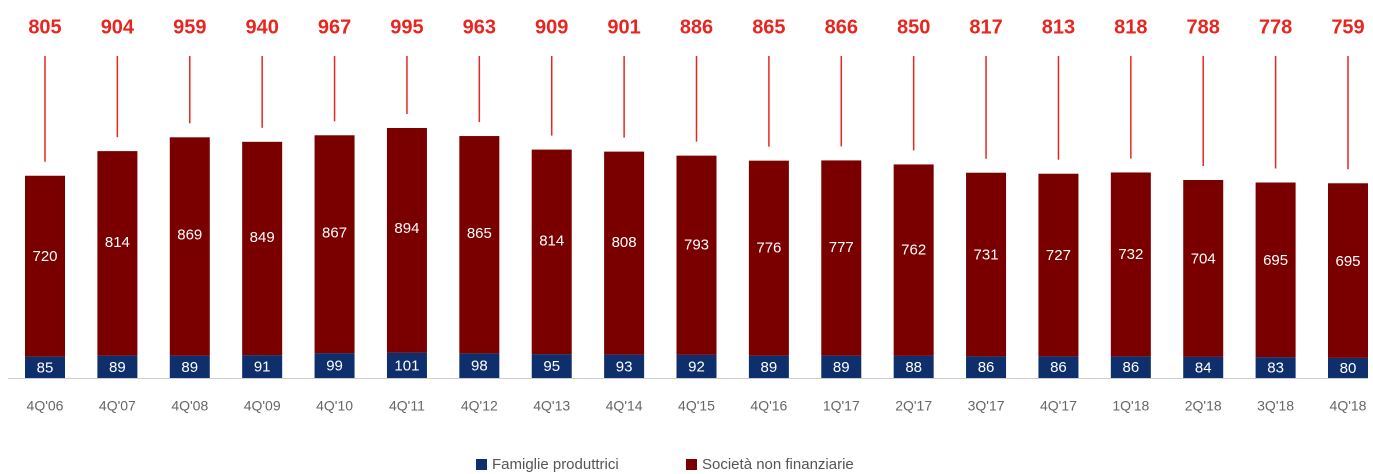 The image size is (1373, 474). What do you see at coordinates (479, 406) in the screenshot?
I see `x-tick-label: 4Q'12` at bounding box center [479, 406].